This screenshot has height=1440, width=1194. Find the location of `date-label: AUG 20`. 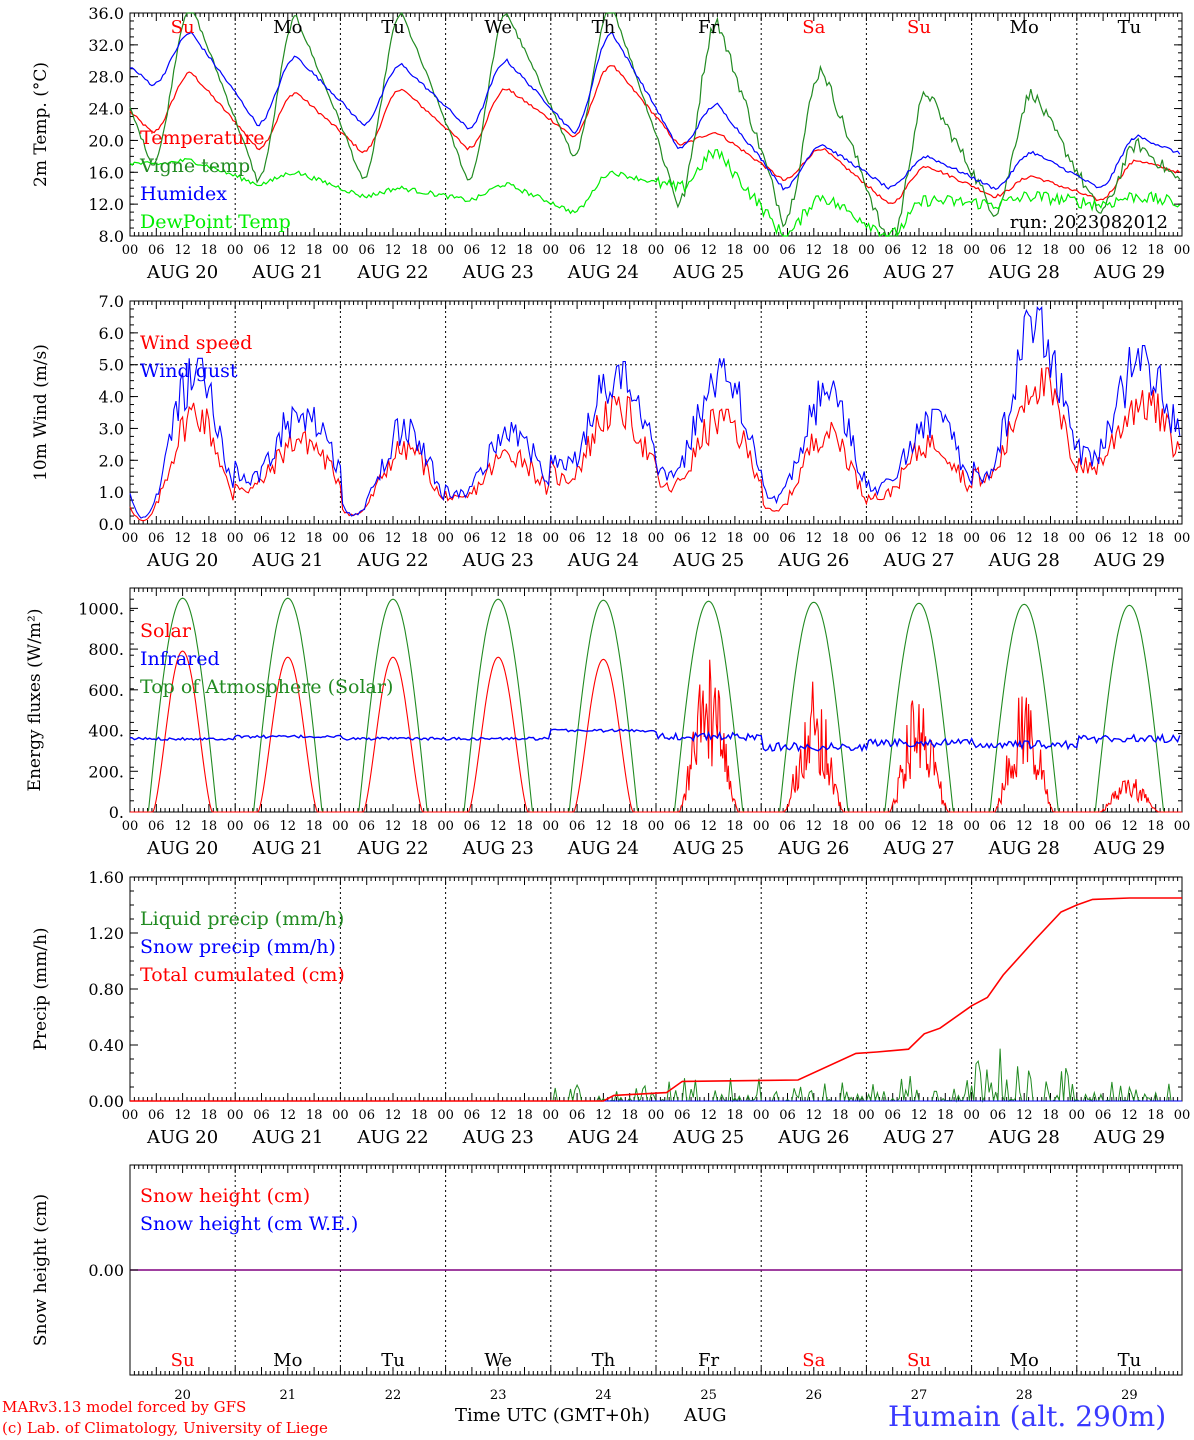

date-label: AUG 20 is located at coordinates (182, 1137).